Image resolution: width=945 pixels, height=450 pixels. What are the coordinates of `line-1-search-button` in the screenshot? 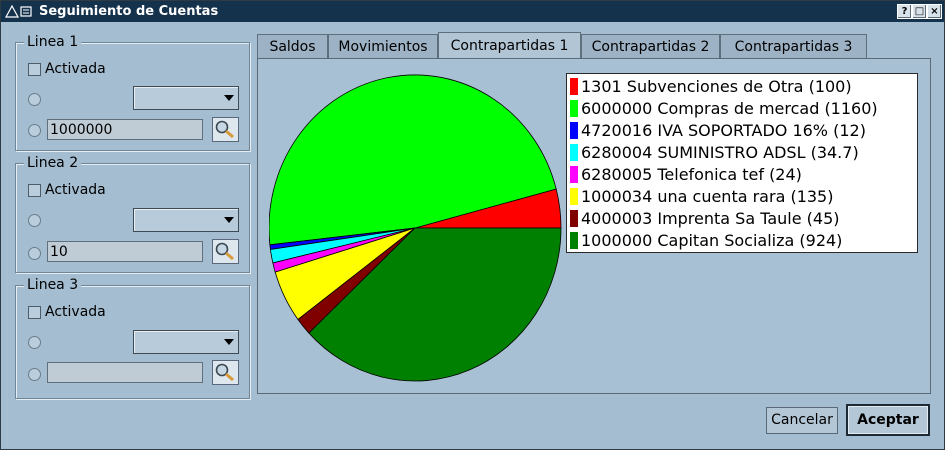 It's located at (225, 129).